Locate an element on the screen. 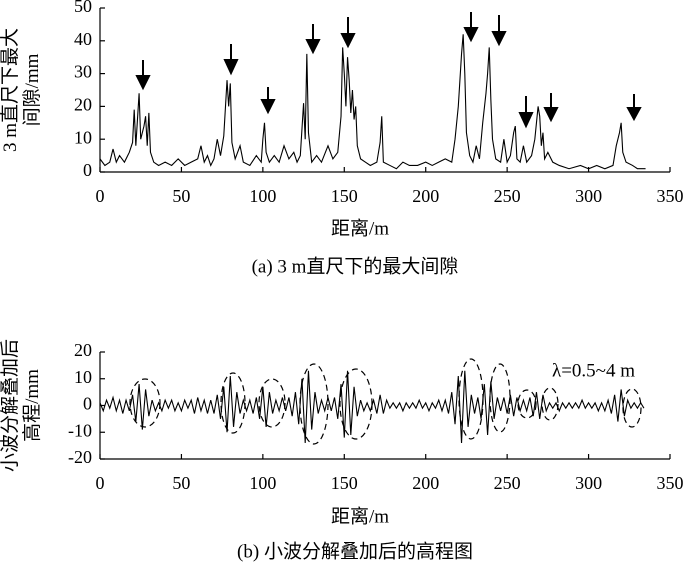 The height and width of the screenshot is (571, 700). arrows is located at coordinates (388, 70).